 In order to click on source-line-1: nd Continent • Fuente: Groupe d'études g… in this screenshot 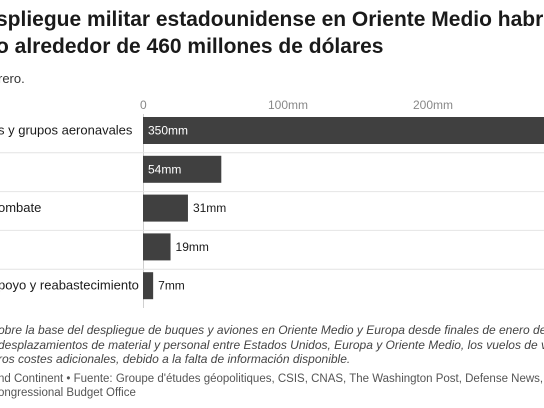, I will do `click(272, 379)`.